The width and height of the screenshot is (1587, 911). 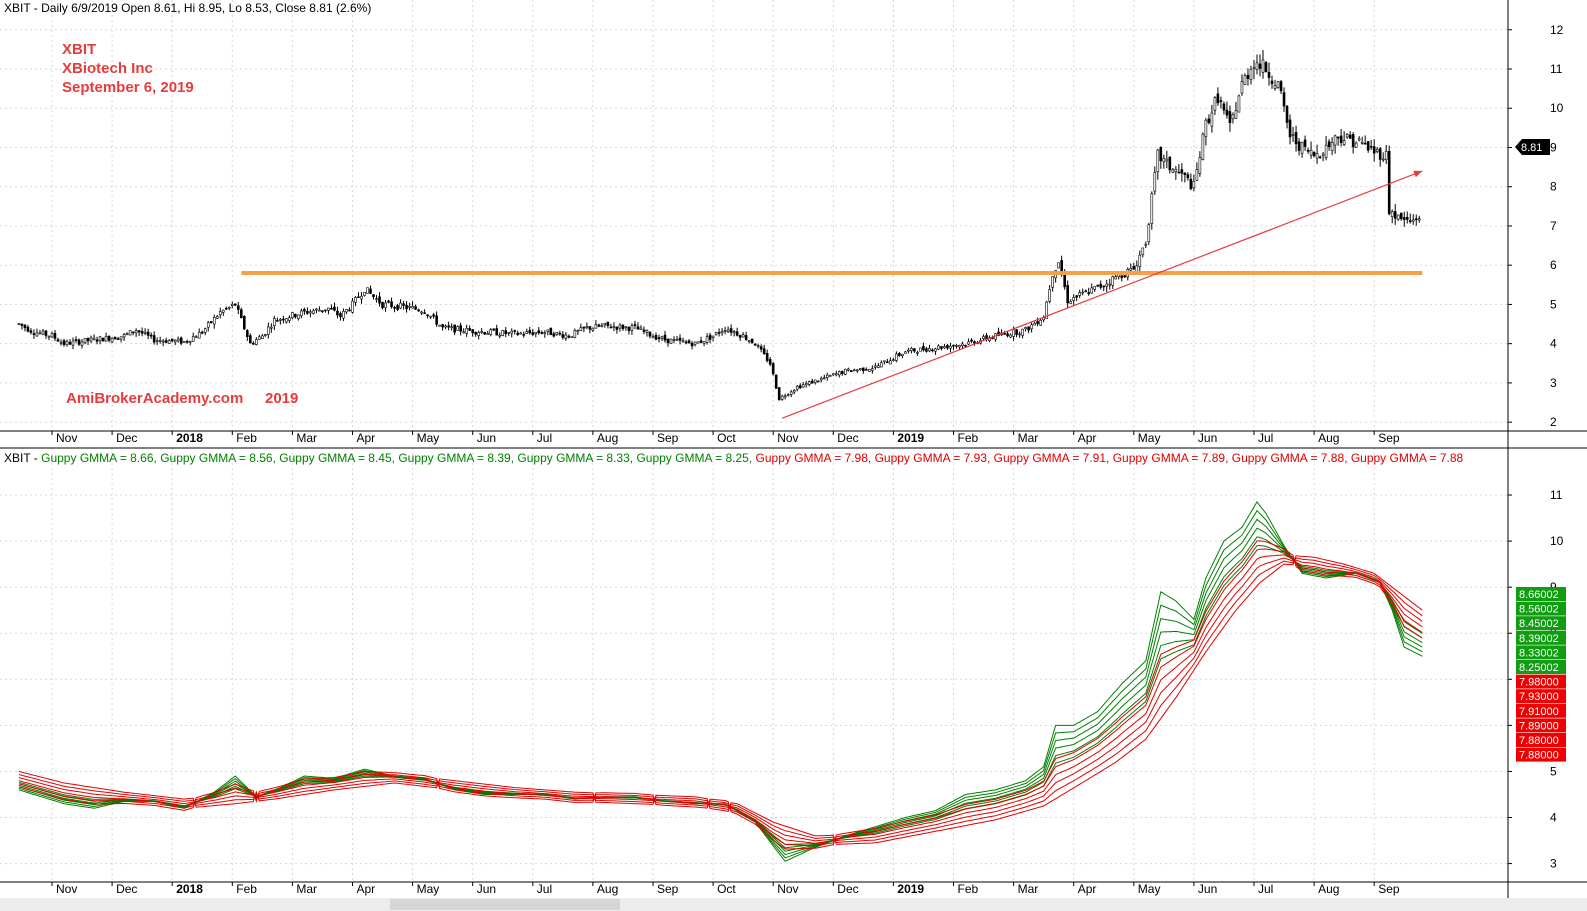 What do you see at coordinates (366, 438) in the screenshot?
I see `x-tick-label: Apr` at bounding box center [366, 438].